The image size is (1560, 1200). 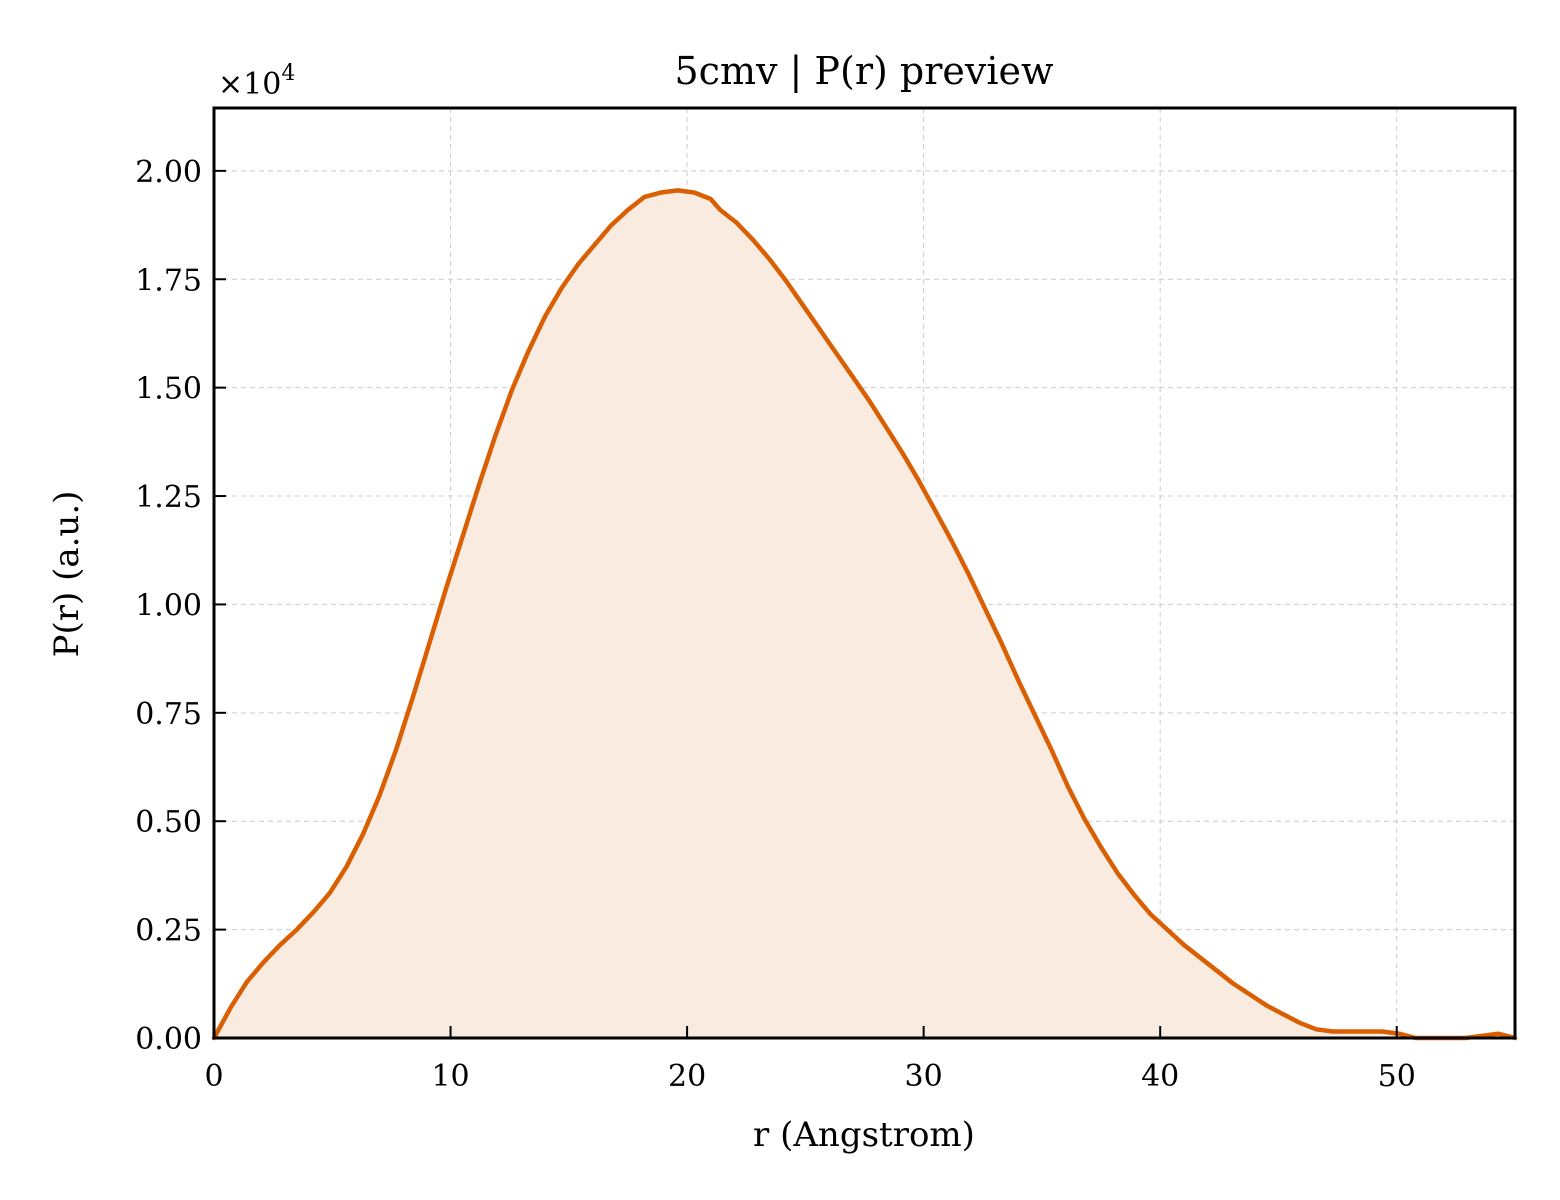 I want to click on y-tick-label: 1.75, so click(x=168, y=280).